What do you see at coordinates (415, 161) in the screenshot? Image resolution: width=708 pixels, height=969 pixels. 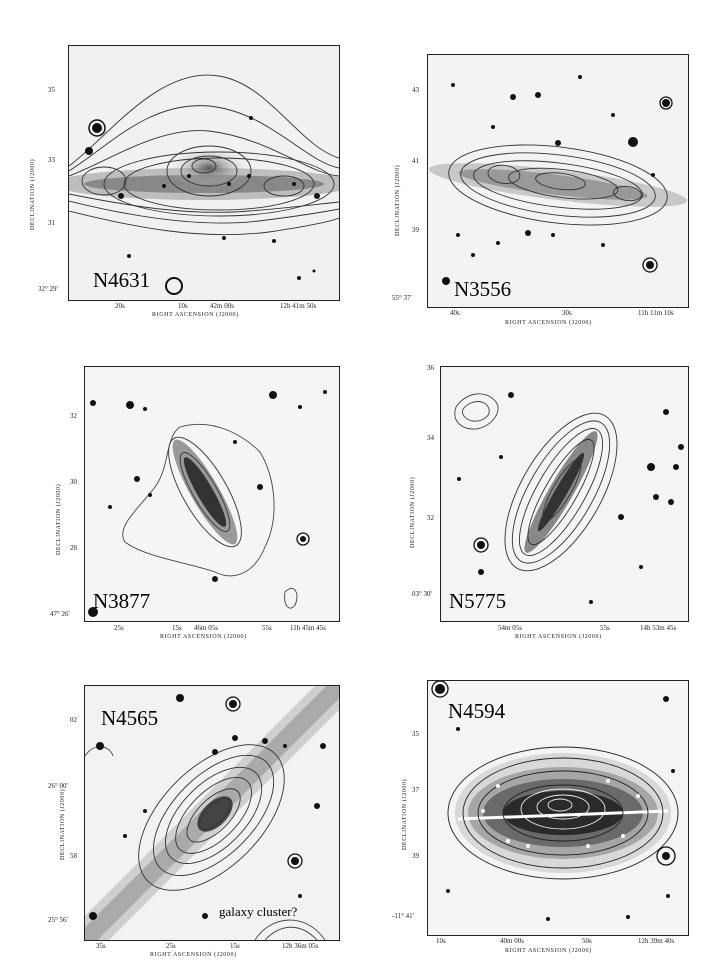 I see `ytick: 41` at bounding box center [415, 161].